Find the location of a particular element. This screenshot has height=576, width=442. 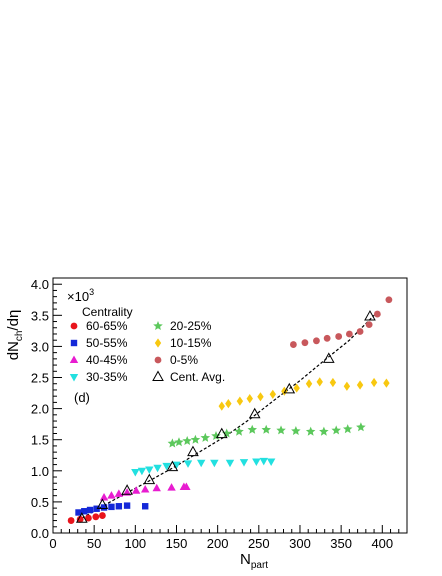

x-tick-label: 350 is located at coordinates (341, 543).